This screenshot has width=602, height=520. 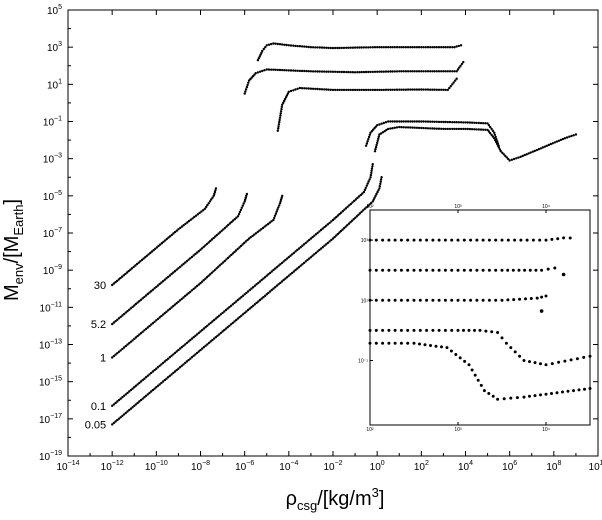 I want to click on x-tick-label: 10−4, so click(x=288, y=466).